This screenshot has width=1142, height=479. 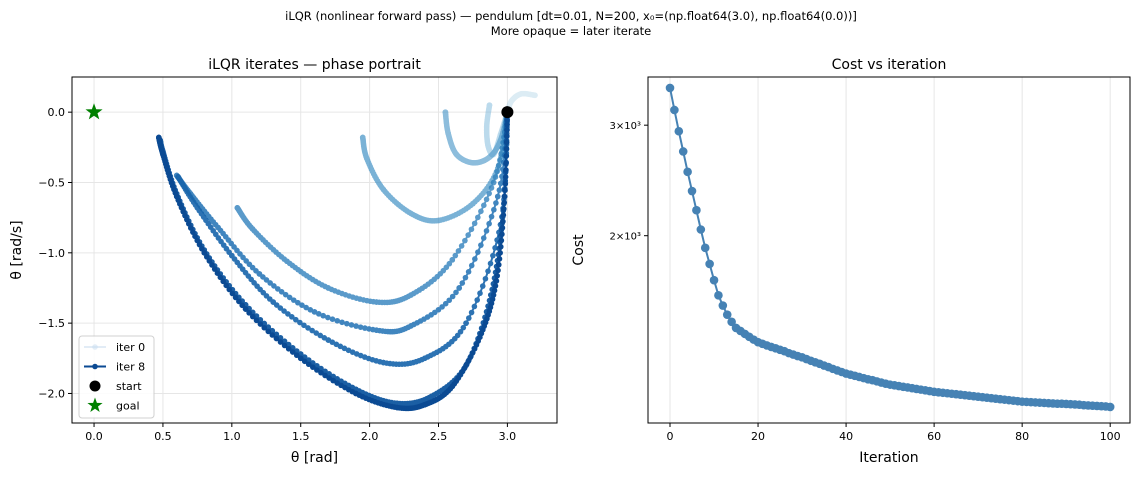 I want to click on x-tick-label: 80, so click(x=1022, y=436).